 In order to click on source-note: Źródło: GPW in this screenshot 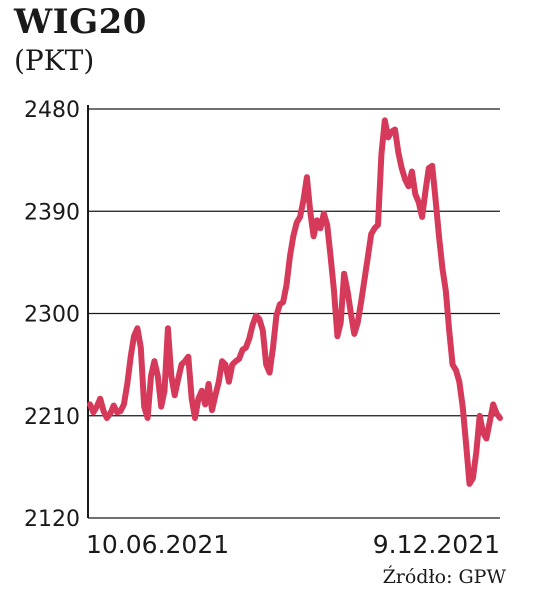, I will do `click(444, 577)`.